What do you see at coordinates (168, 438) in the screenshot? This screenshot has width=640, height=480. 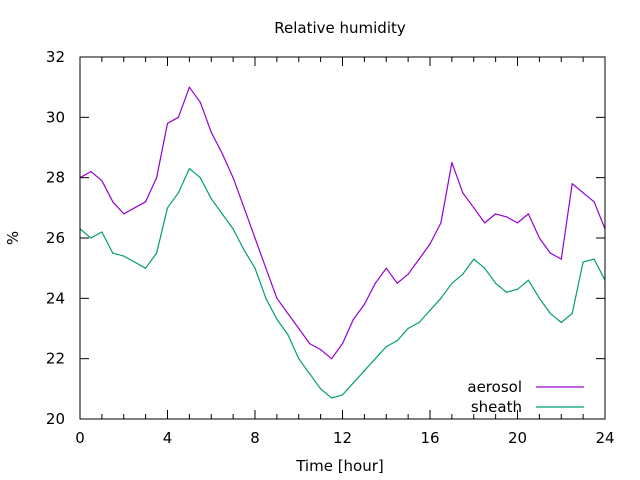 I see `x-tick-label: 4` at bounding box center [168, 438].